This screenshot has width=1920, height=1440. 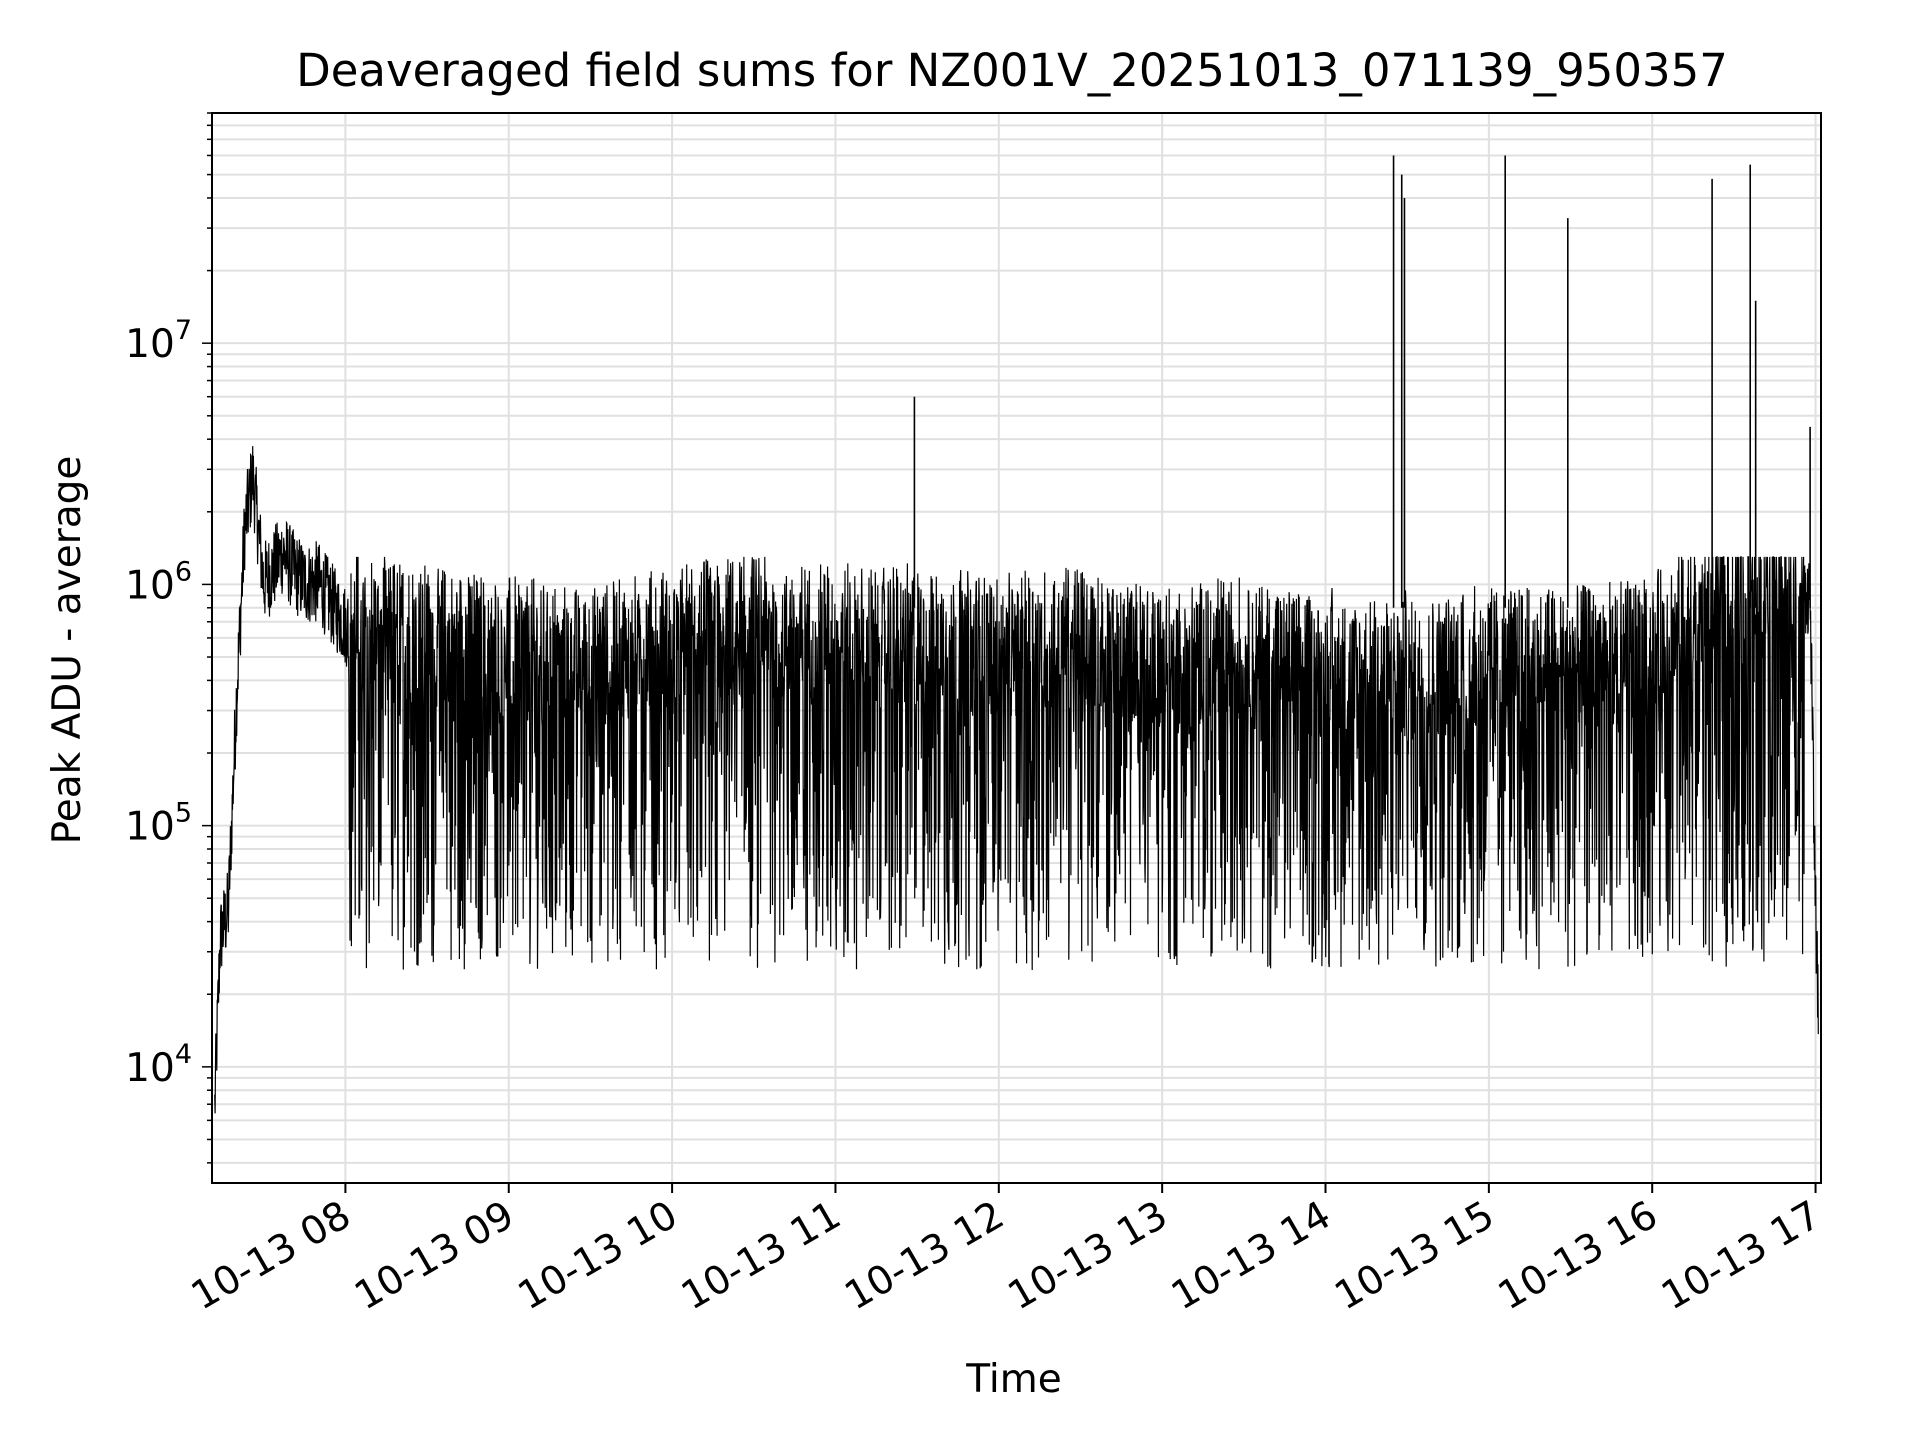 I want to click on y-axis-label: Peak ADU - average, so click(x=67, y=650).